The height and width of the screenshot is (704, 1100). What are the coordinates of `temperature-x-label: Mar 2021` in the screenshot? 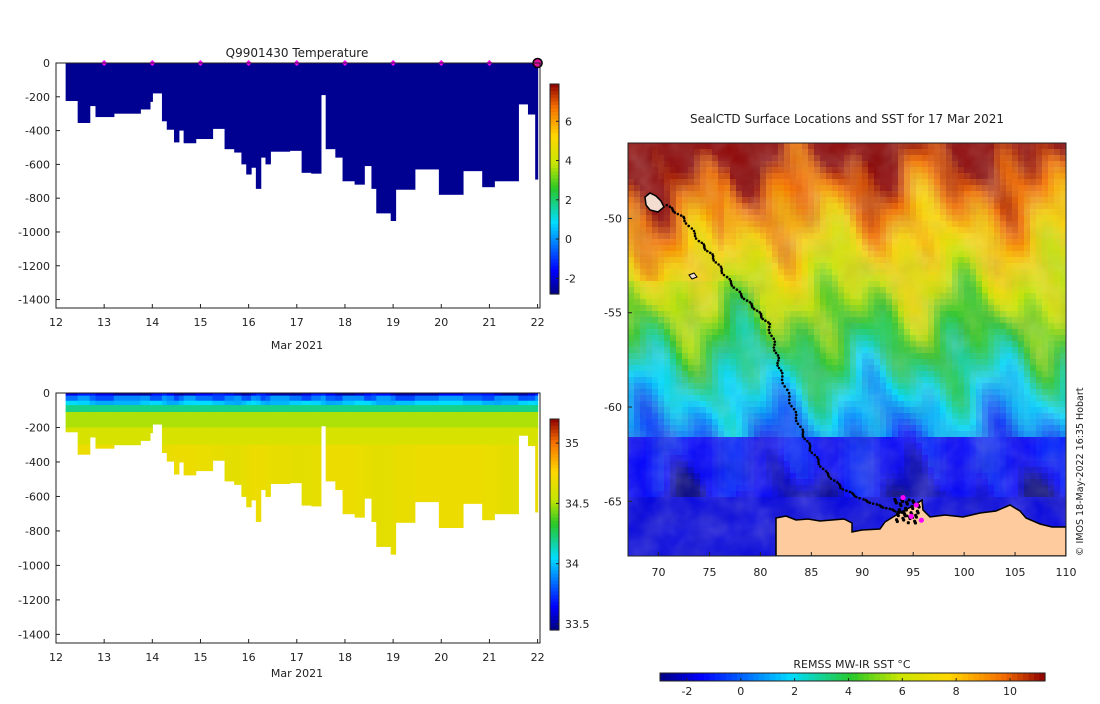 It's located at (297, 345).